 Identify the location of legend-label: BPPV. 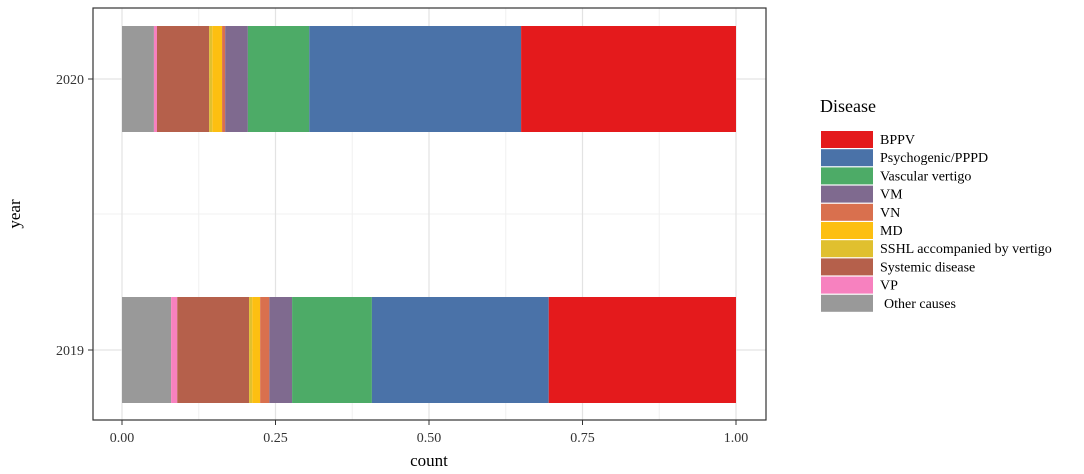
(897, 140).